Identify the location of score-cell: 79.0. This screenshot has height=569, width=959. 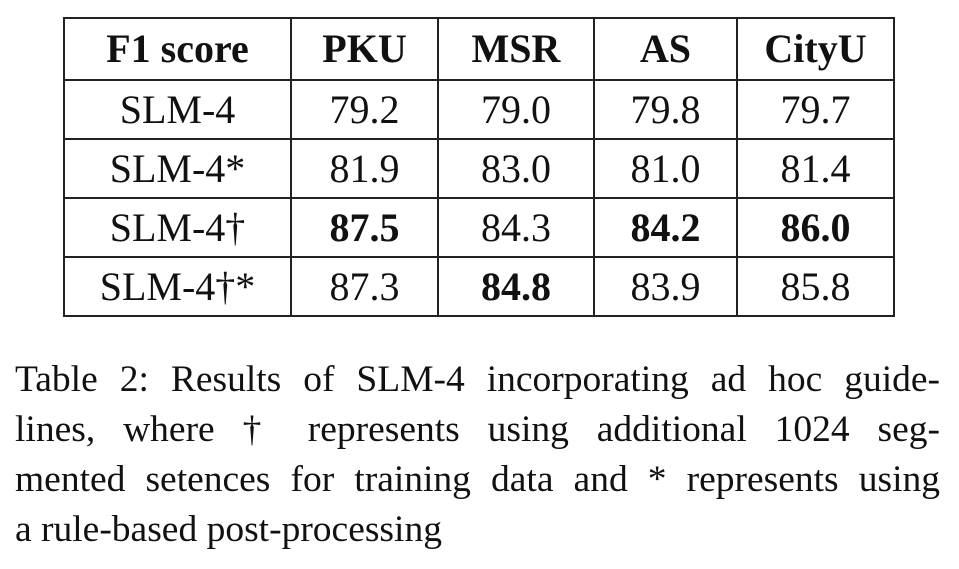
(516, 109).